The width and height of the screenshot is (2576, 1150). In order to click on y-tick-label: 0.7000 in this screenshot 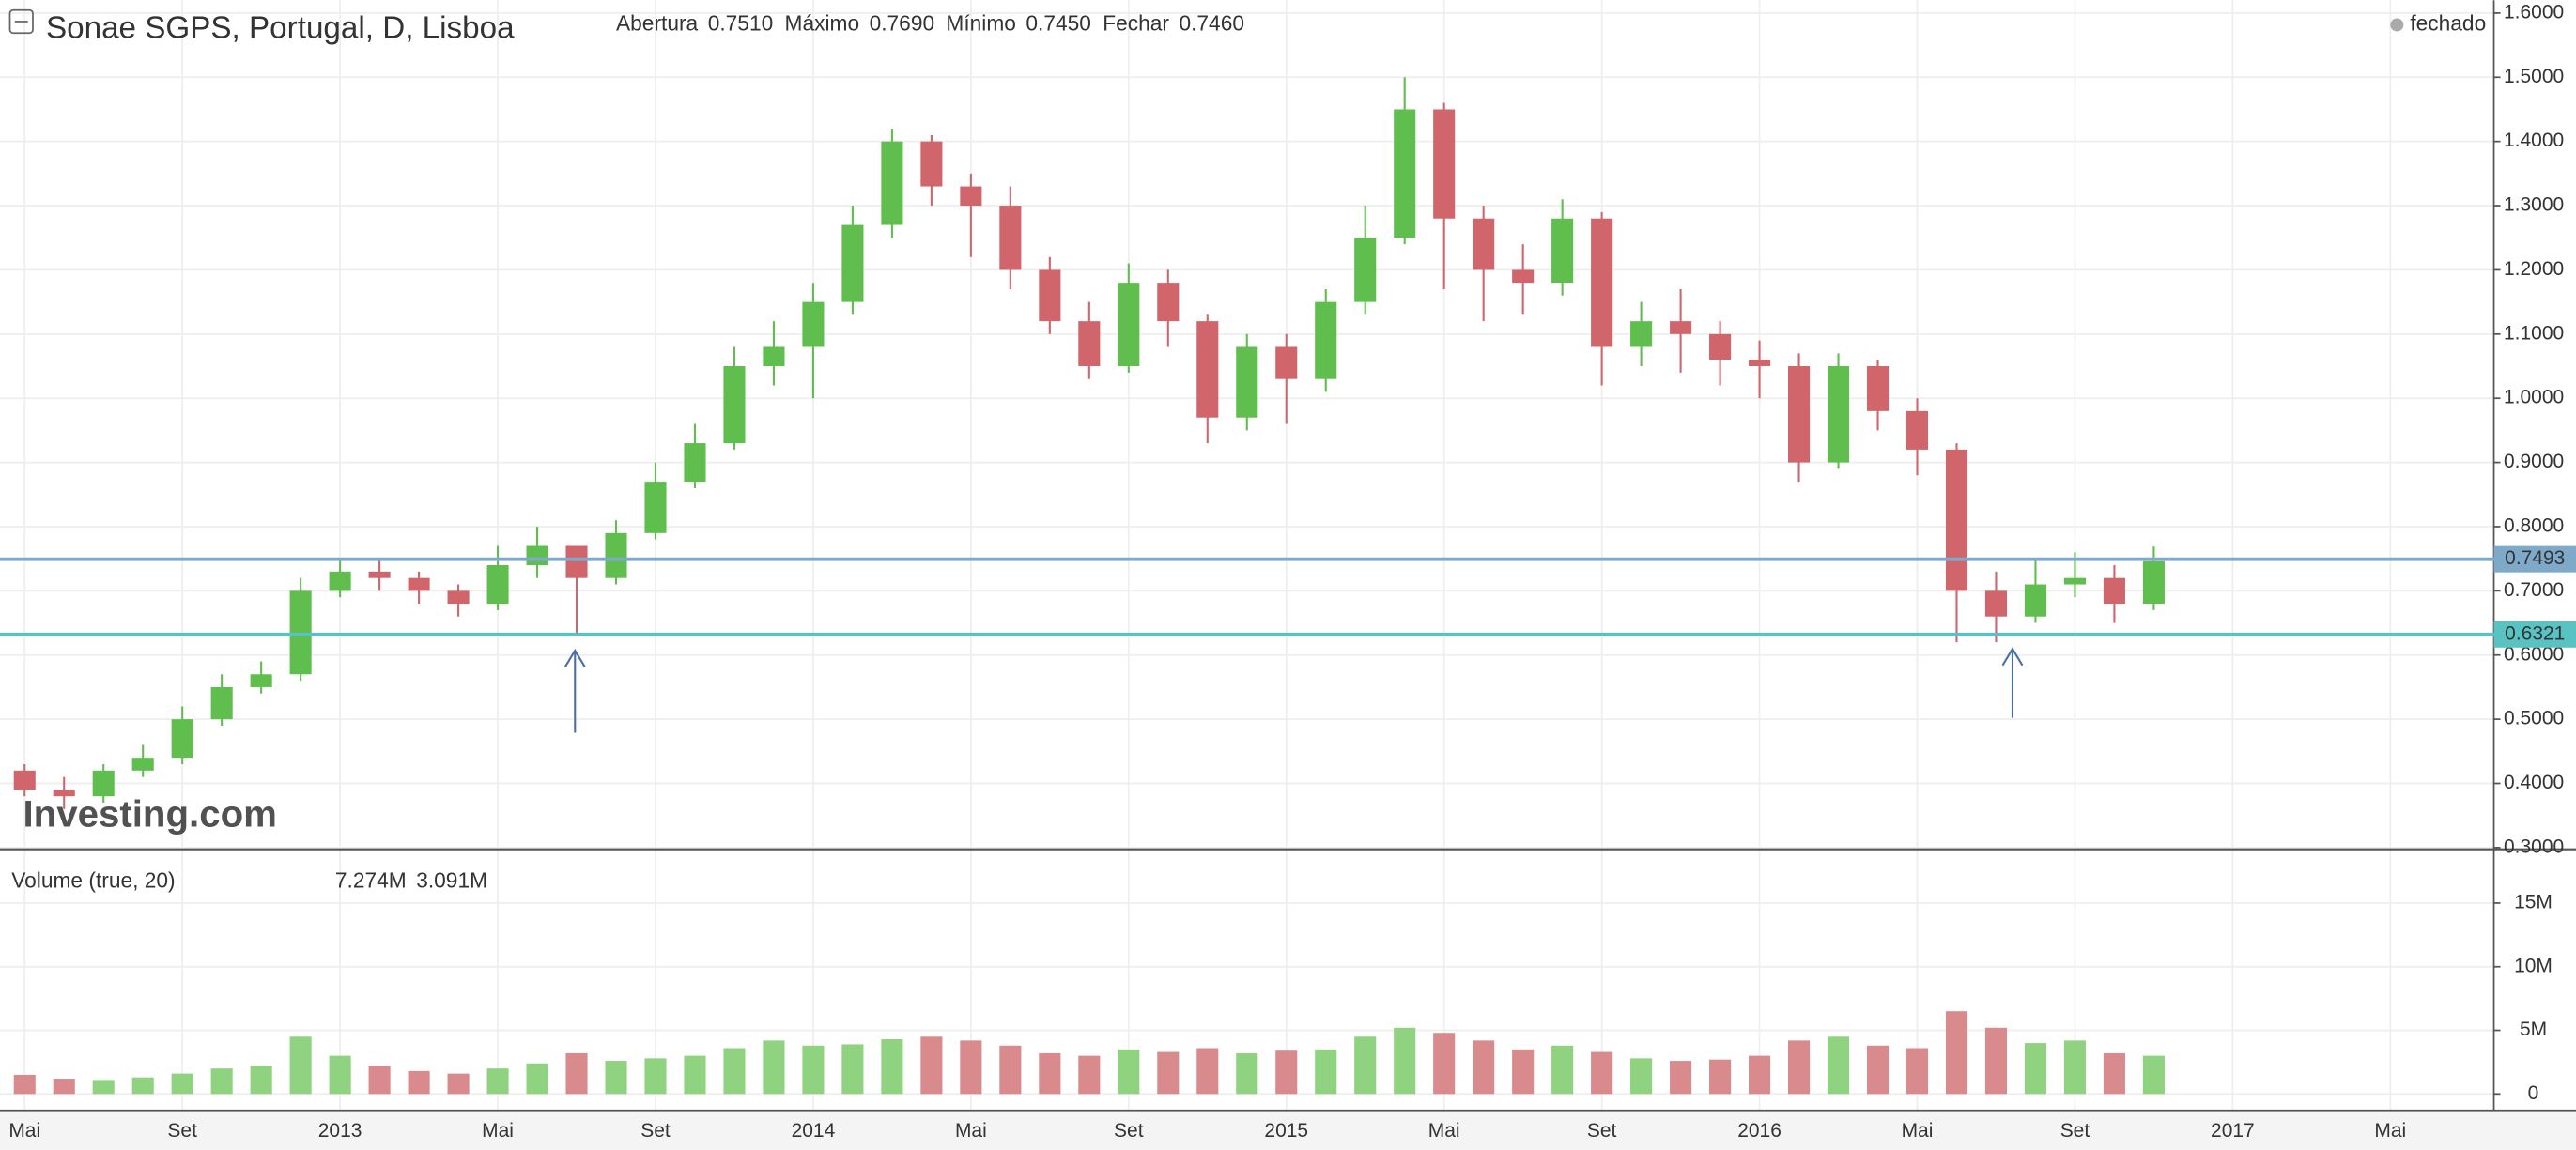, I will do `click(2534, 590)`.